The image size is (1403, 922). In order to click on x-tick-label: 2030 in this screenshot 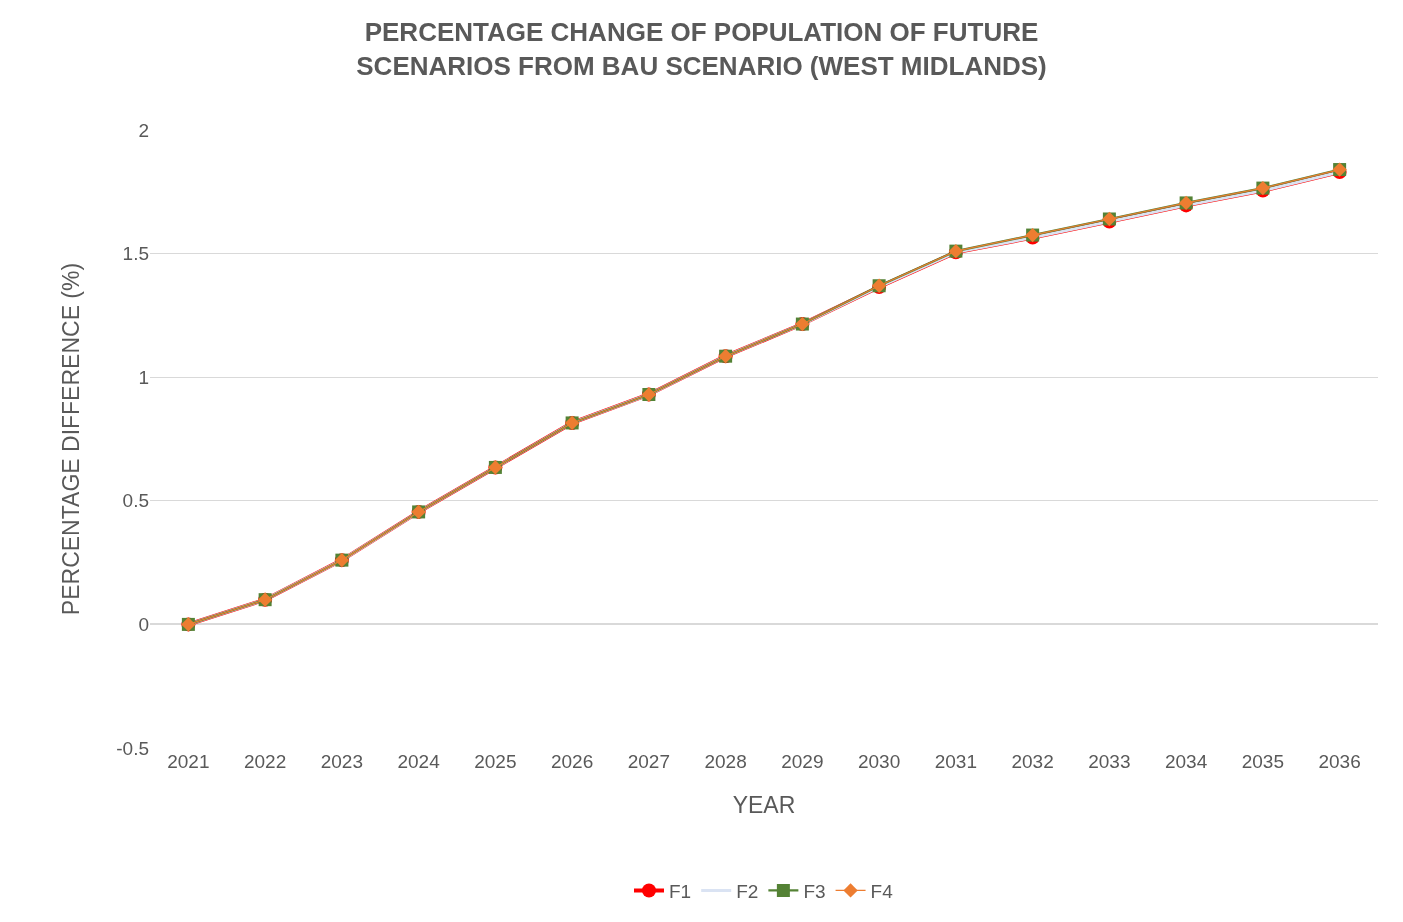, I will do `click(879, 761)`.